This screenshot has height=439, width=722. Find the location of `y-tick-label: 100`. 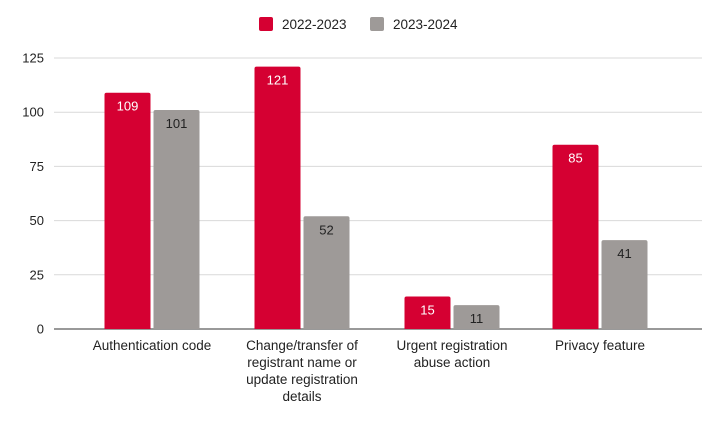

y-tick-label: 100 is located at coordinates (33, 112).